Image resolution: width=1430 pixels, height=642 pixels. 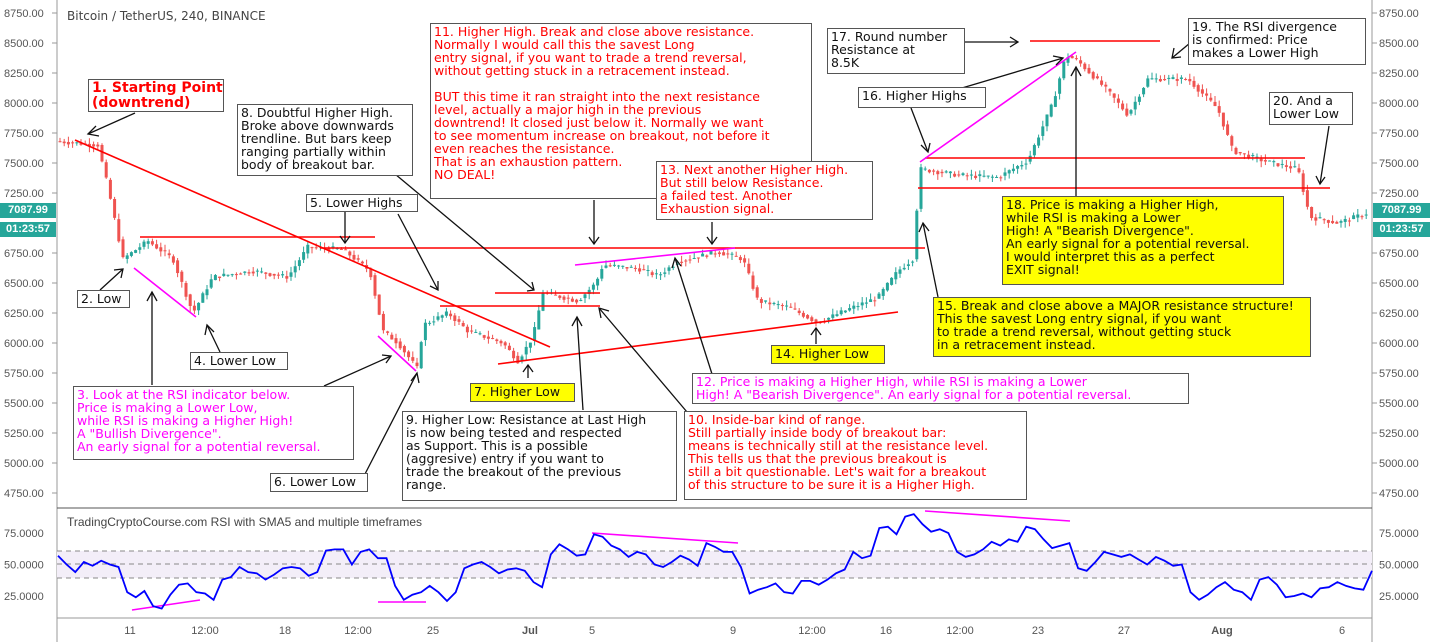 What do you see at coordinates (592, 631) in the screenshot?
I see `time-tick-label: 5` at bounding box center [592, 631].